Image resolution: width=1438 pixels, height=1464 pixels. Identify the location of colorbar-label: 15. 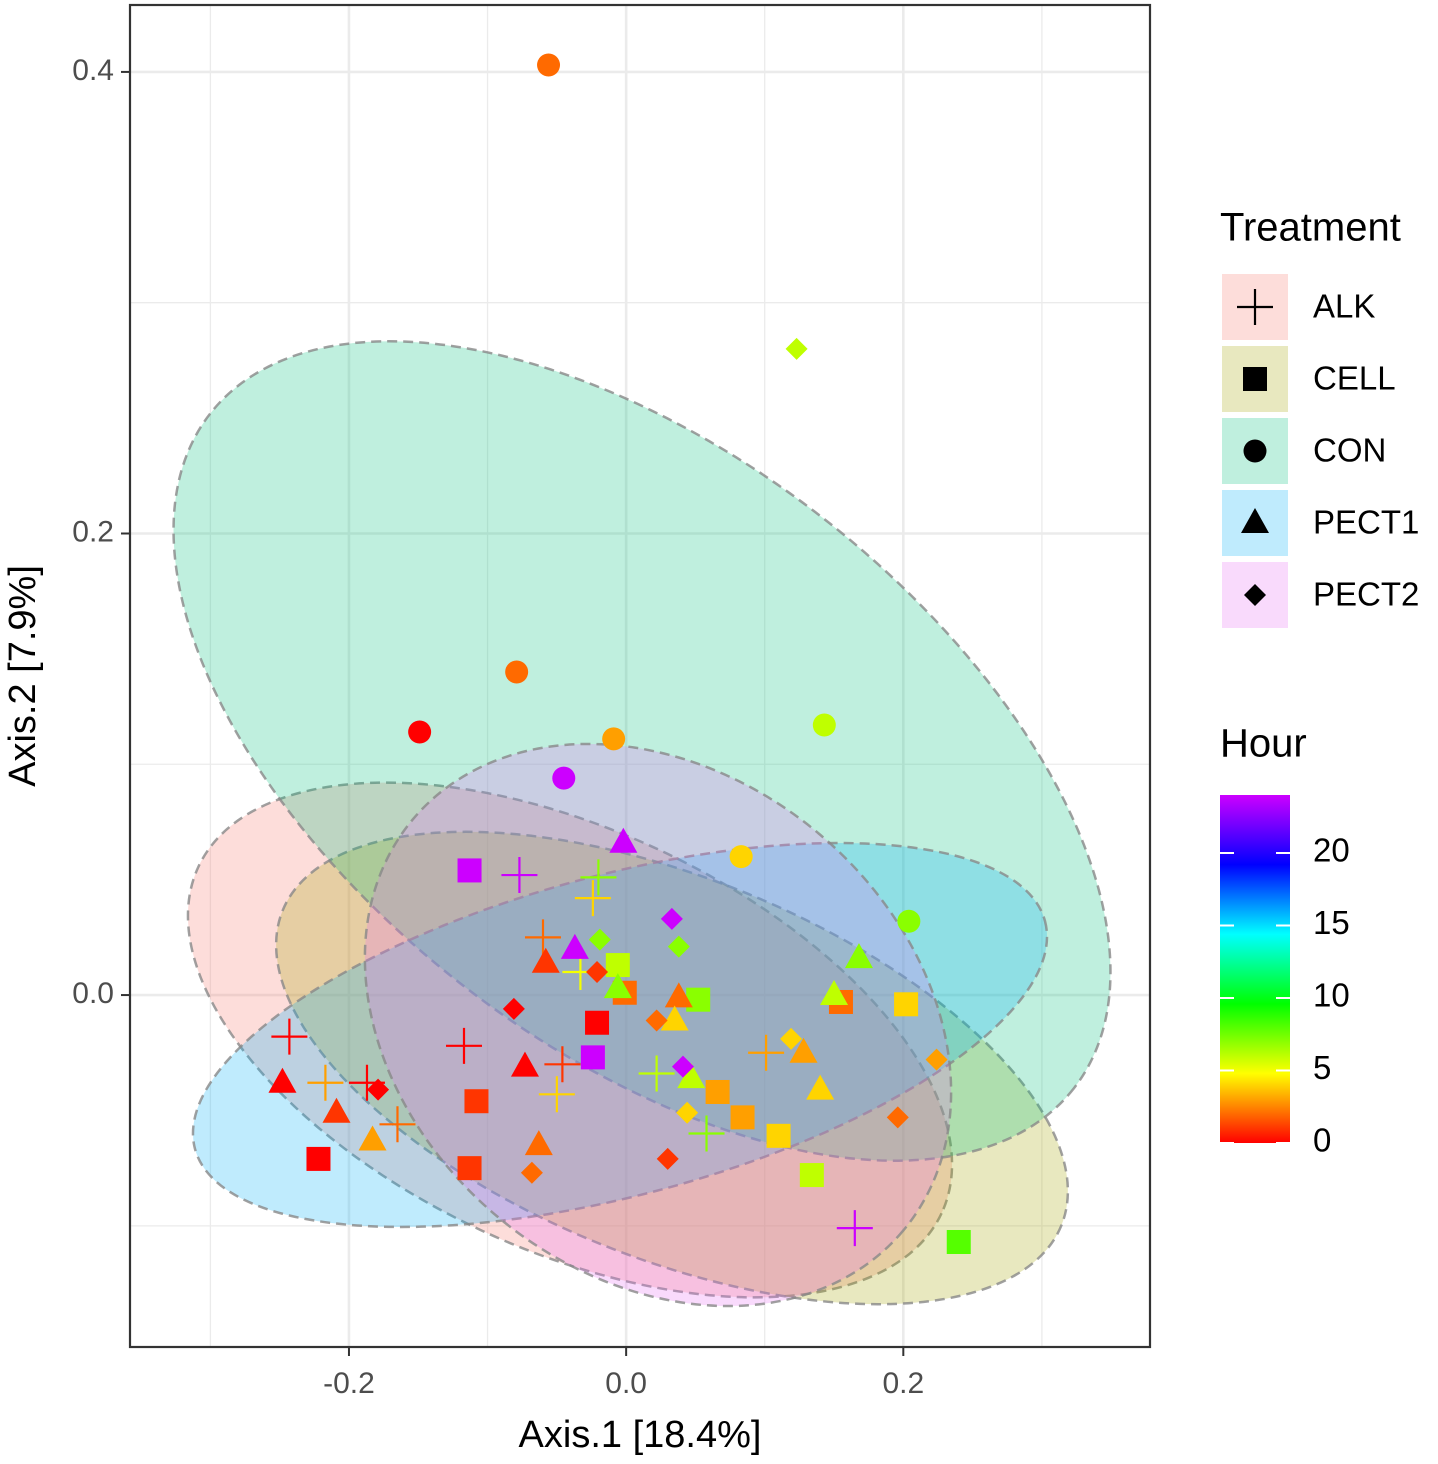
(1331, 922).